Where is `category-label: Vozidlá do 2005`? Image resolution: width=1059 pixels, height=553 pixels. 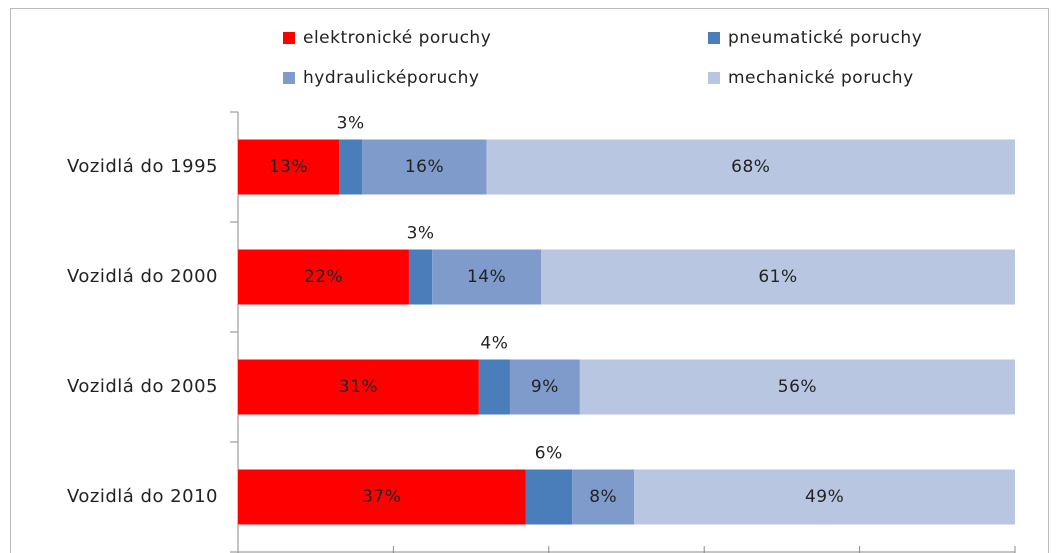 category-label: Vozidlá do 2005 is located at coordinates (142, 386).